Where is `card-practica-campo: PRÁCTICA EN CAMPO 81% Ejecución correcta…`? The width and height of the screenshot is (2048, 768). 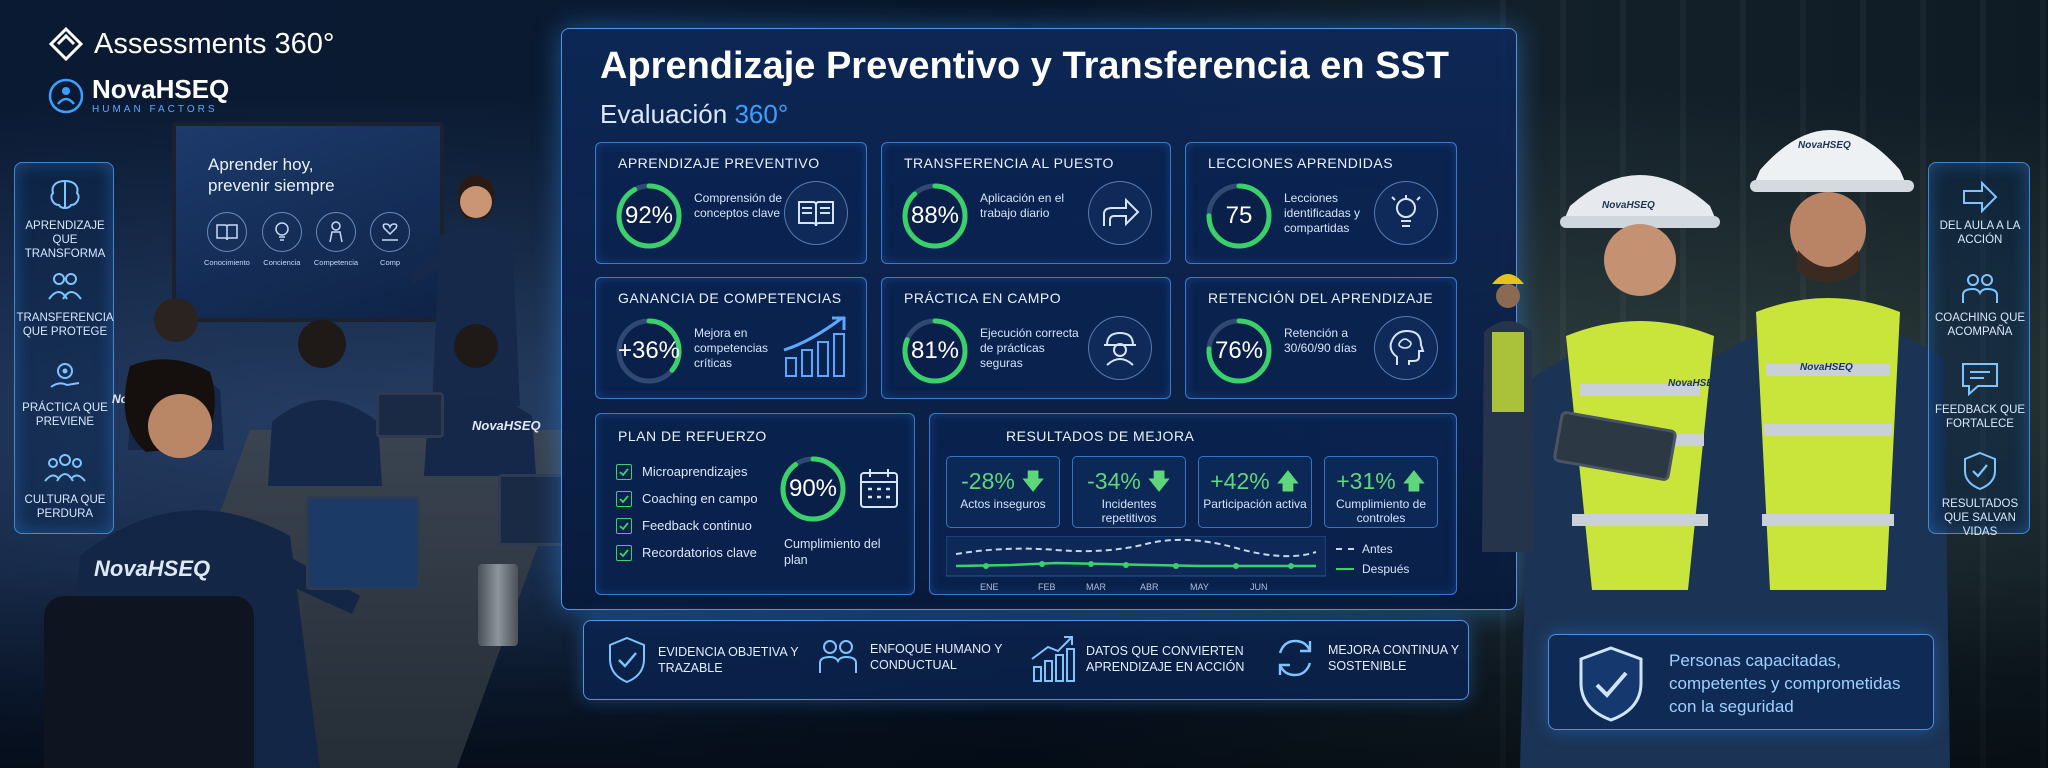
card-practica-campo: PRÁCTICA EN CAMPO 81% Ejecución correcta… is located at coordinates (1026, 338).